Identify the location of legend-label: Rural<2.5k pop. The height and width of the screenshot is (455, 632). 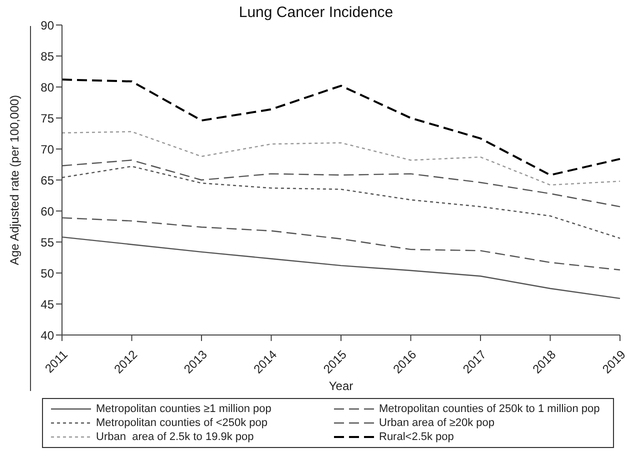
(416, 437).